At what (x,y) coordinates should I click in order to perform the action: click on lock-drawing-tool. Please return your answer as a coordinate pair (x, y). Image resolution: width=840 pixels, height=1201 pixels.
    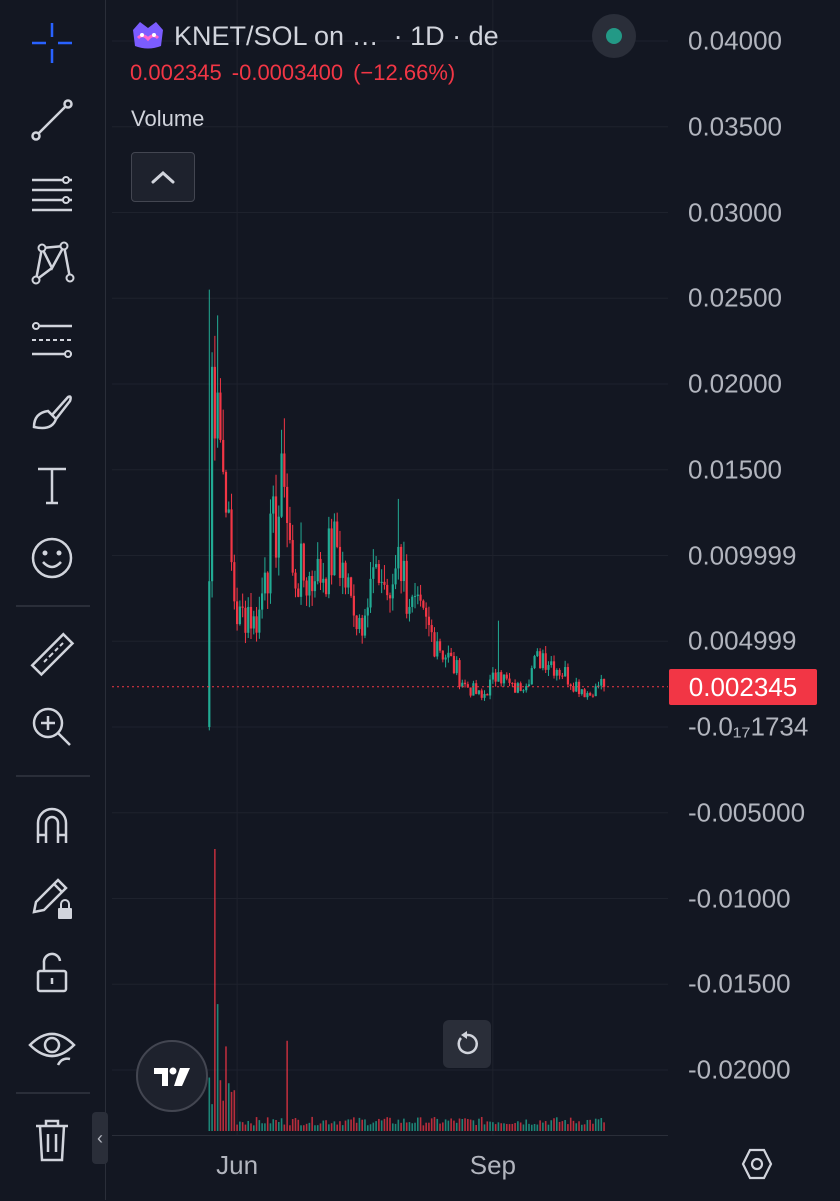
    Looking at the image, I should click on (52, 898).